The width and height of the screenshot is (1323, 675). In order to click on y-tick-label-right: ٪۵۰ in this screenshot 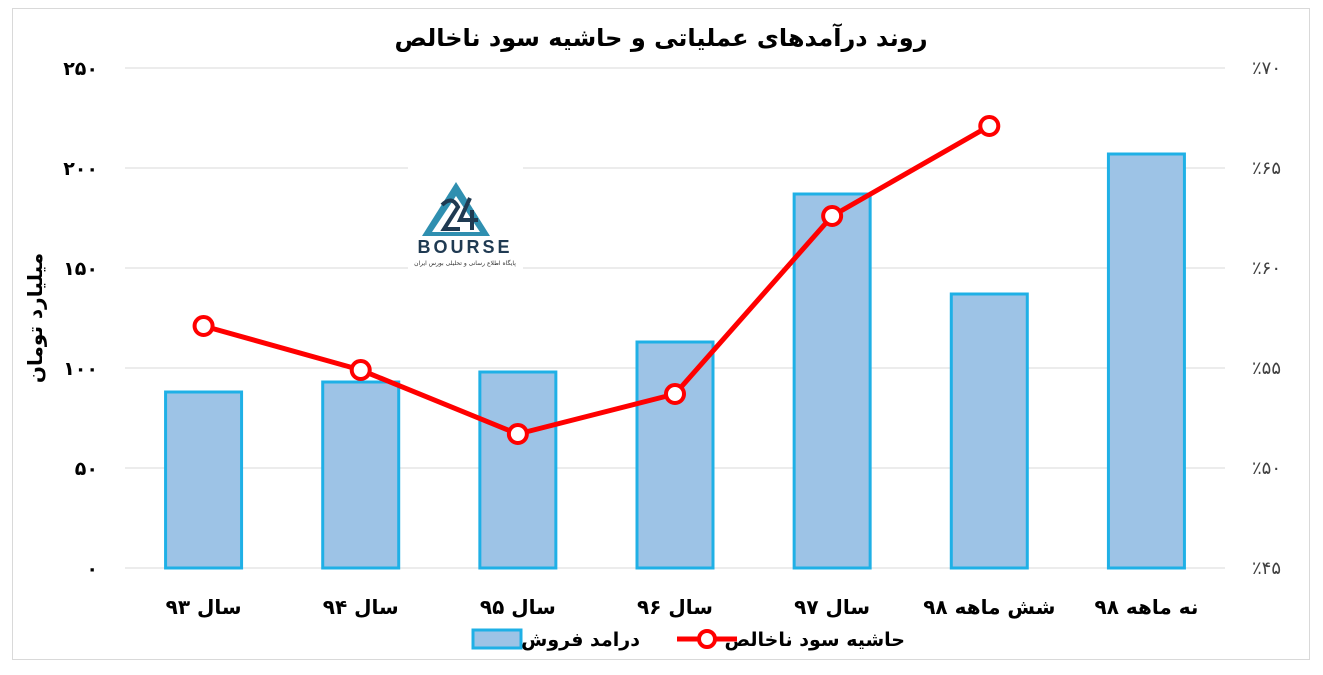, I will do `click(1266, 468)`.